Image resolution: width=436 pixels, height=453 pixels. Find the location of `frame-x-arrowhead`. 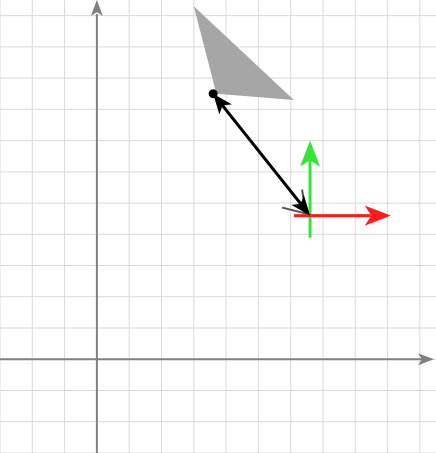

frame-x-arrowhead is located at coordinates (377, 215).